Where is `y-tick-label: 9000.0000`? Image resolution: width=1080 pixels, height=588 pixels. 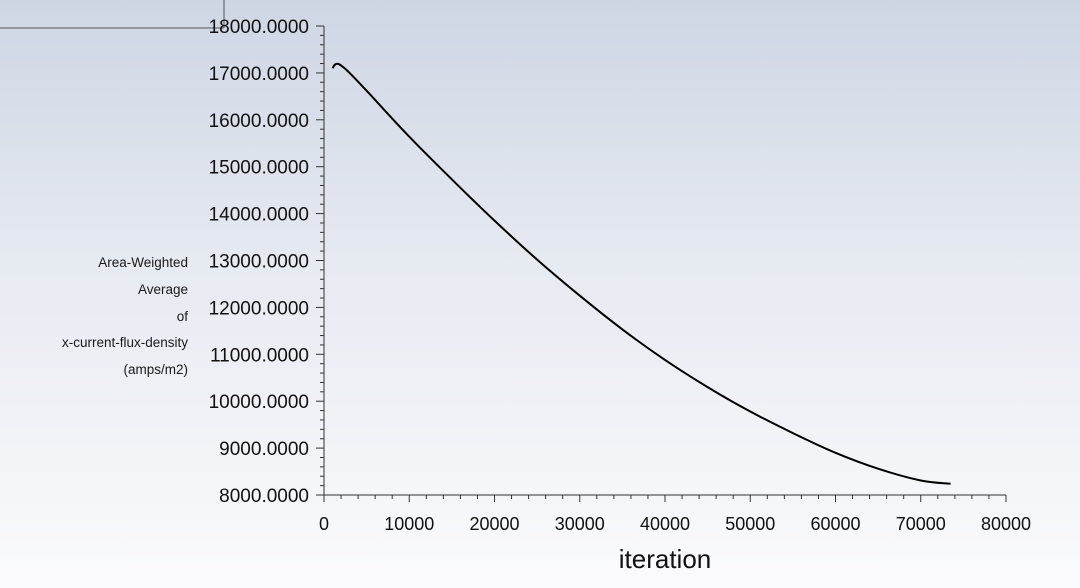
y-tick-label: 9000.0000 is located at coordinates (264, 449).